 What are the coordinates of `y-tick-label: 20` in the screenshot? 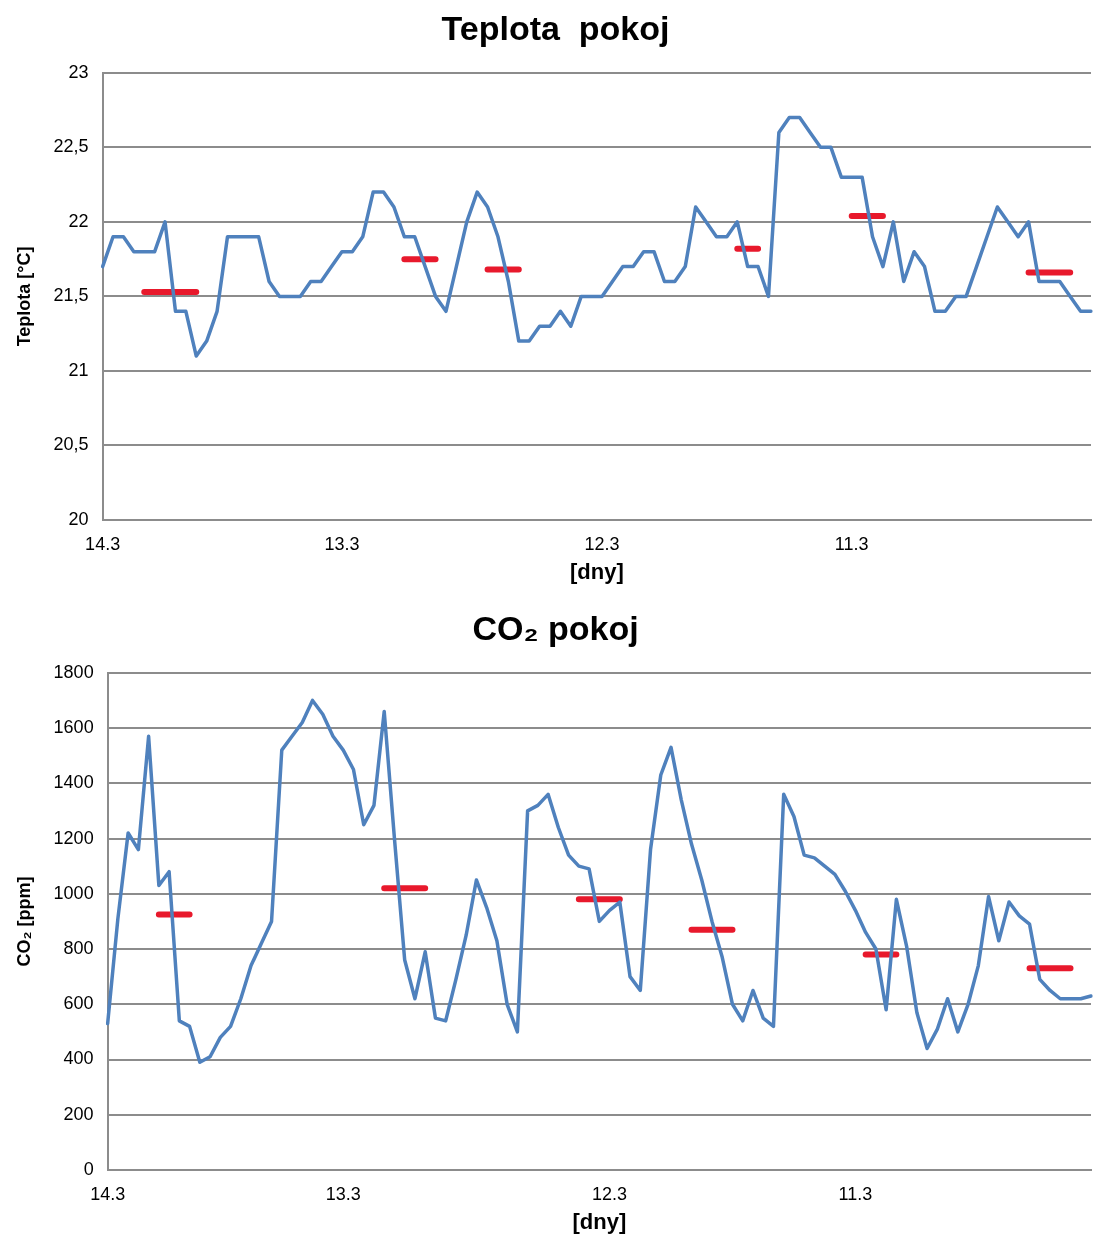 It's located at (78, 518).